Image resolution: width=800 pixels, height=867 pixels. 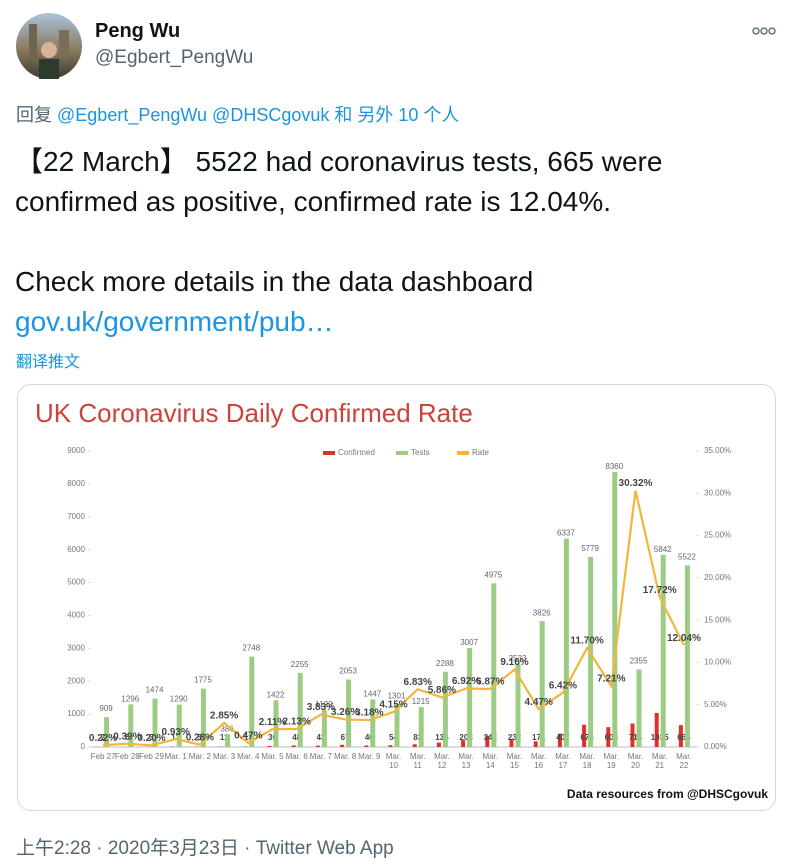 I want to click on y2-tick-label: 10.00%, so click(x=717, y=662).